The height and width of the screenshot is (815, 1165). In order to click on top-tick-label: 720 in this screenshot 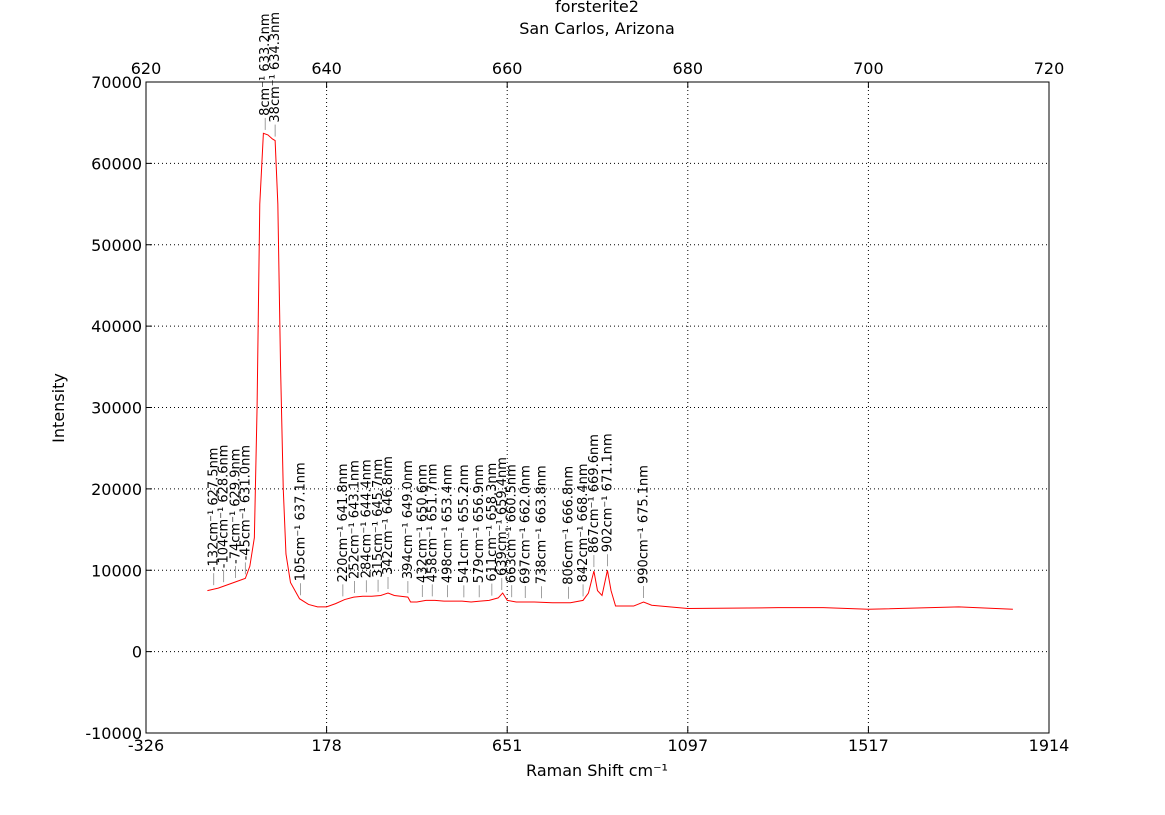, I will do `click(1049, 68)`.